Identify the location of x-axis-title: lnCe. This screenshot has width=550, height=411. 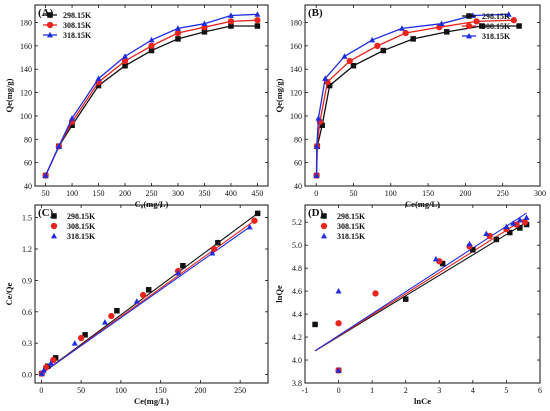
(422, 401).